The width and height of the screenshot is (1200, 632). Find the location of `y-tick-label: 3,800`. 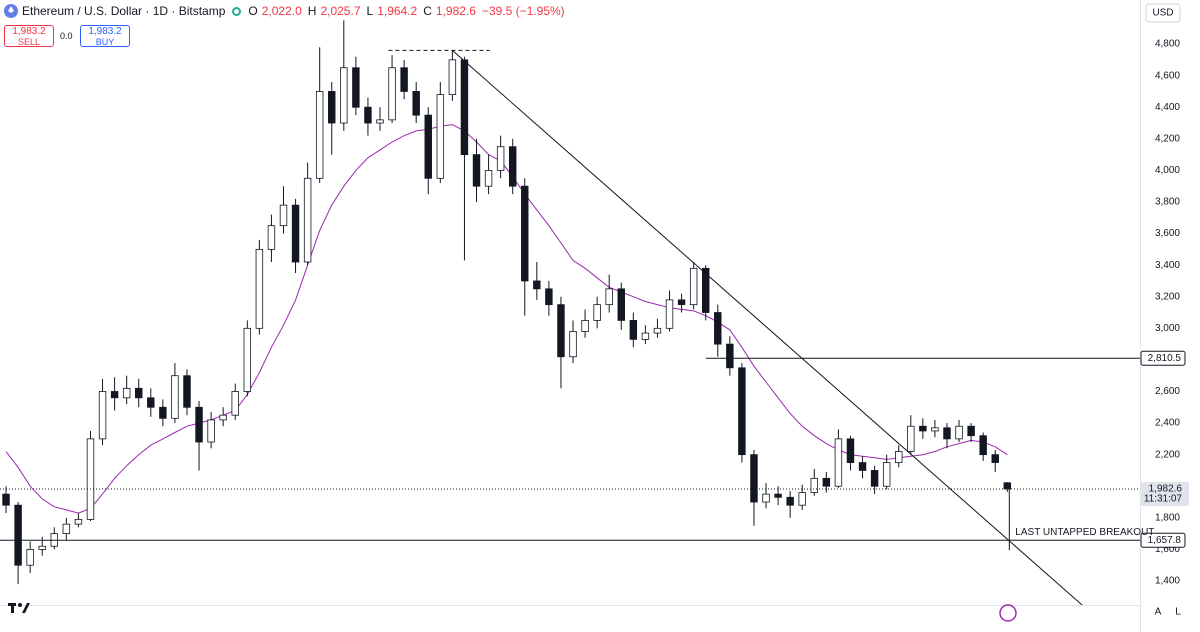

y-tick-label: 3,800 is located at coordinates (1167, 202).